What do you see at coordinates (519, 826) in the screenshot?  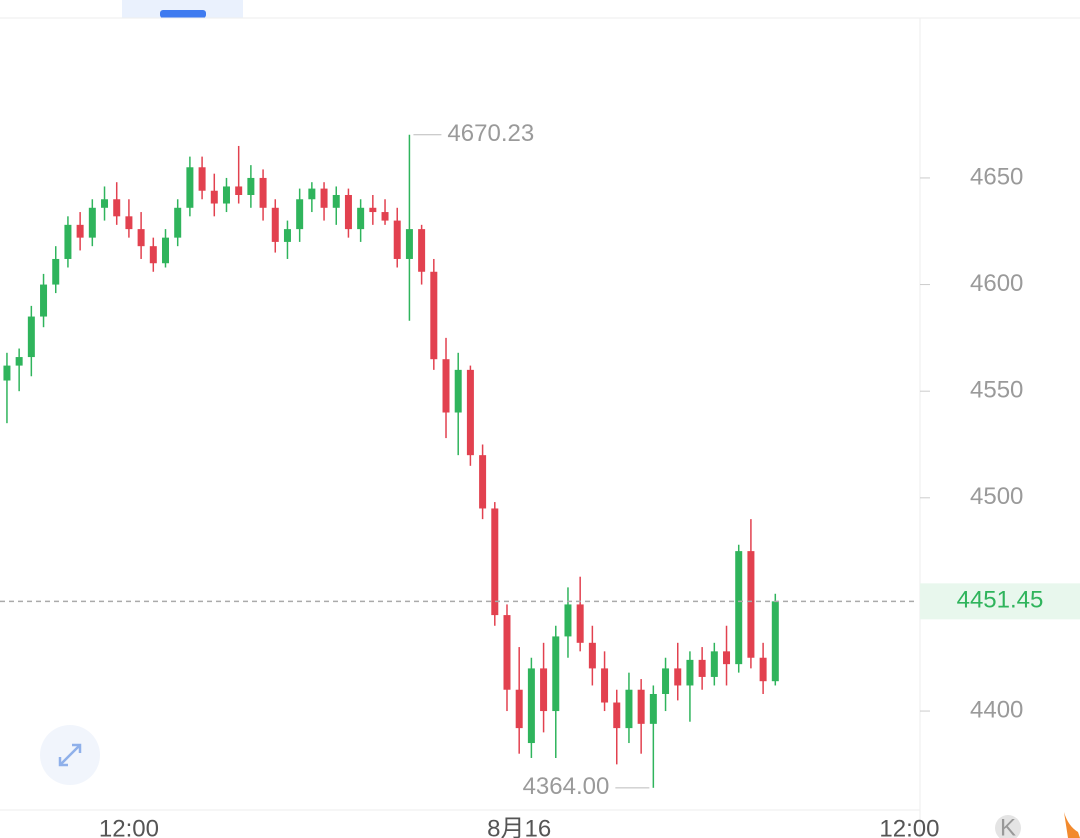 I see `x-tick-label: 8月16` at bounding box center [519, 826].